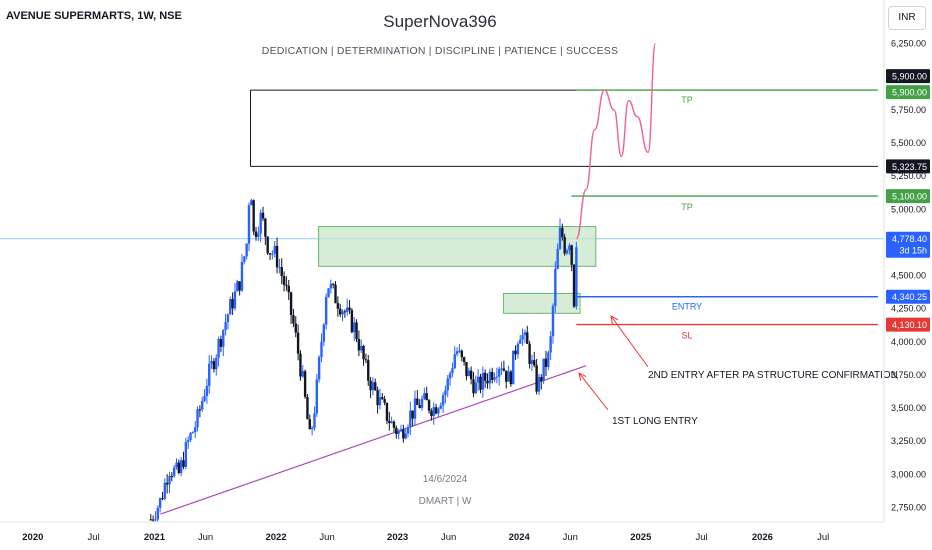 The height and width of the screenshot is (550, 932). Describe the element at coordinates (629, 341) in the screenshot. I see `second-entry-arrow` at that location.